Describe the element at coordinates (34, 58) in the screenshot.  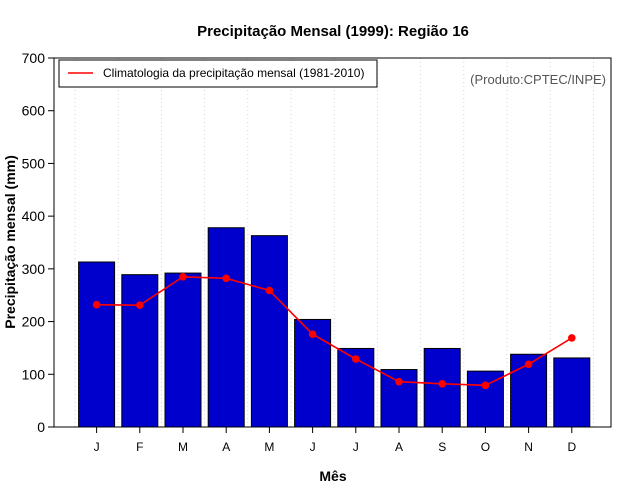
I see `y-tick-label: 700` at that location.